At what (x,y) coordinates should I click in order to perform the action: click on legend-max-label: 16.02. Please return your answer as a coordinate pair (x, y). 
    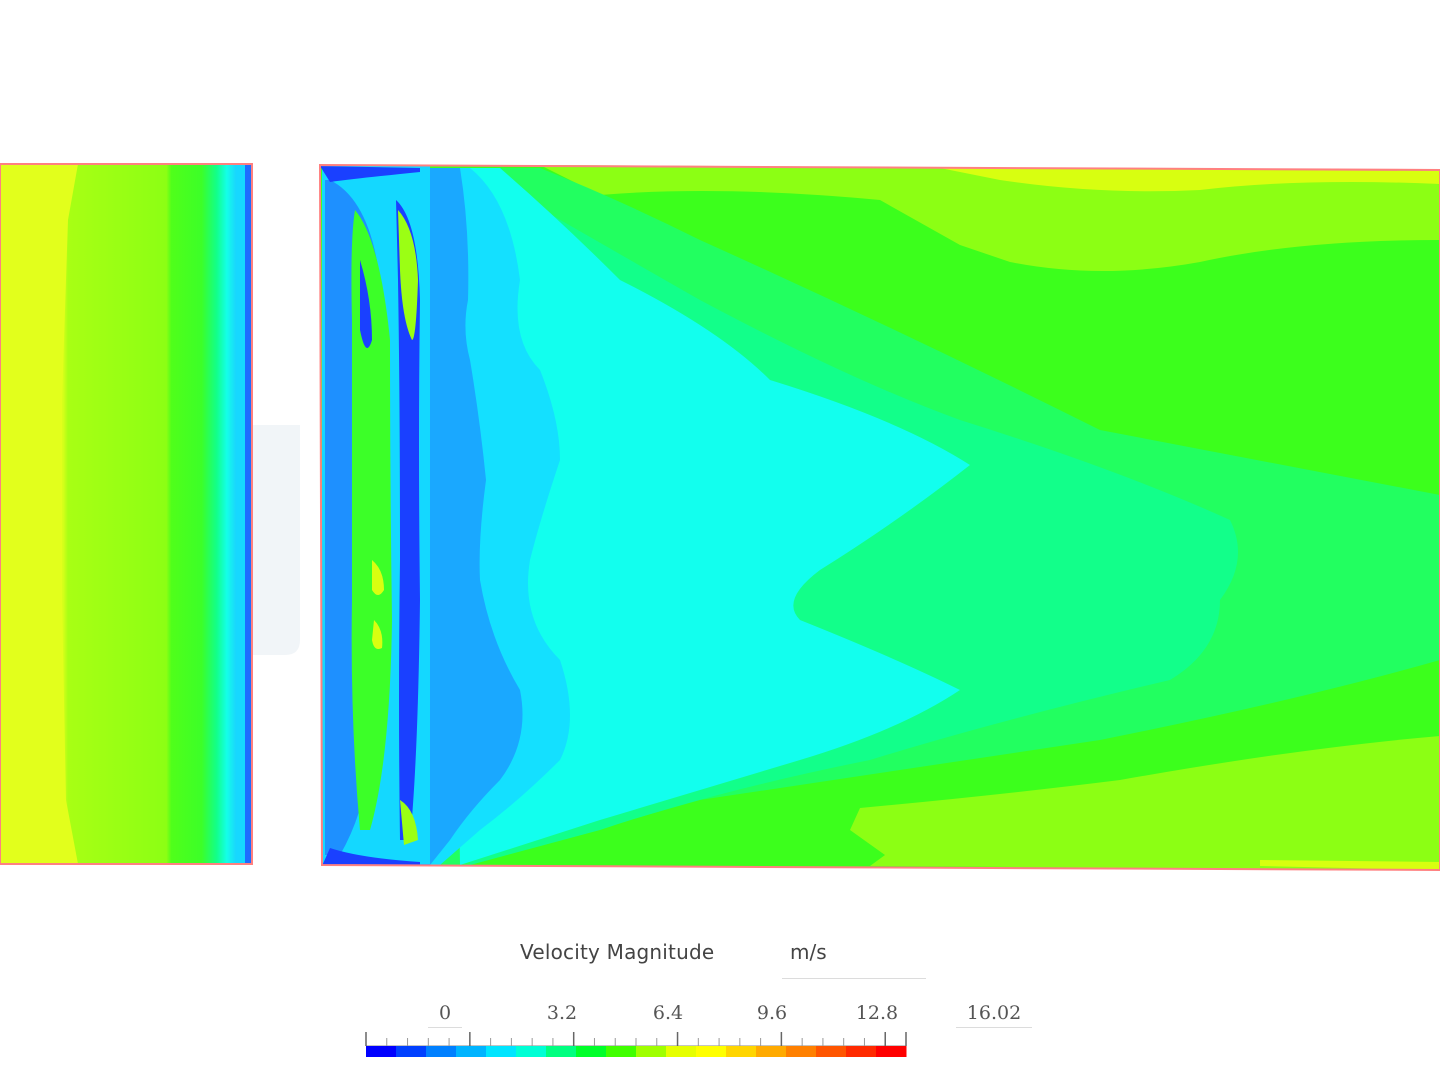
    Looking at the image, I should click on (994, 1013).